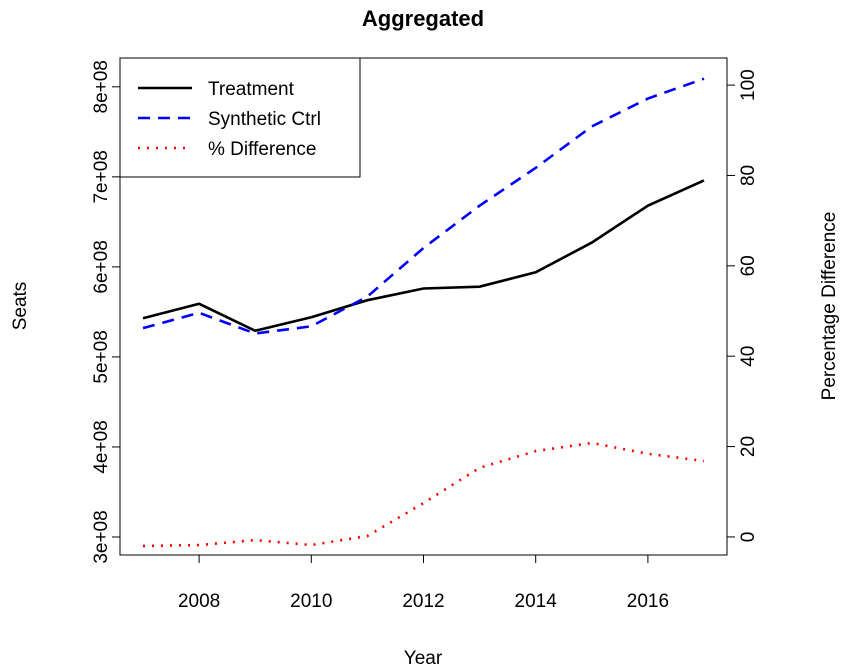  I want to click on legend-label: Treatment, so click(251, 89).